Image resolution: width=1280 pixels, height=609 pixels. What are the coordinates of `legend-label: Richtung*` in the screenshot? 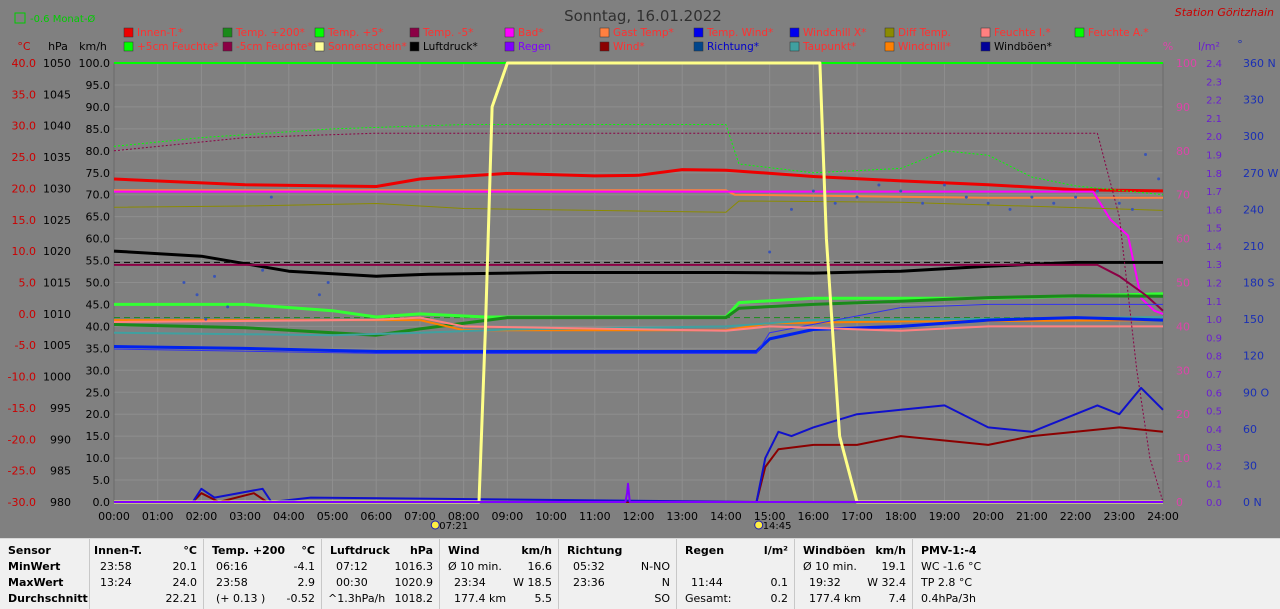 It's located at (733, 47).